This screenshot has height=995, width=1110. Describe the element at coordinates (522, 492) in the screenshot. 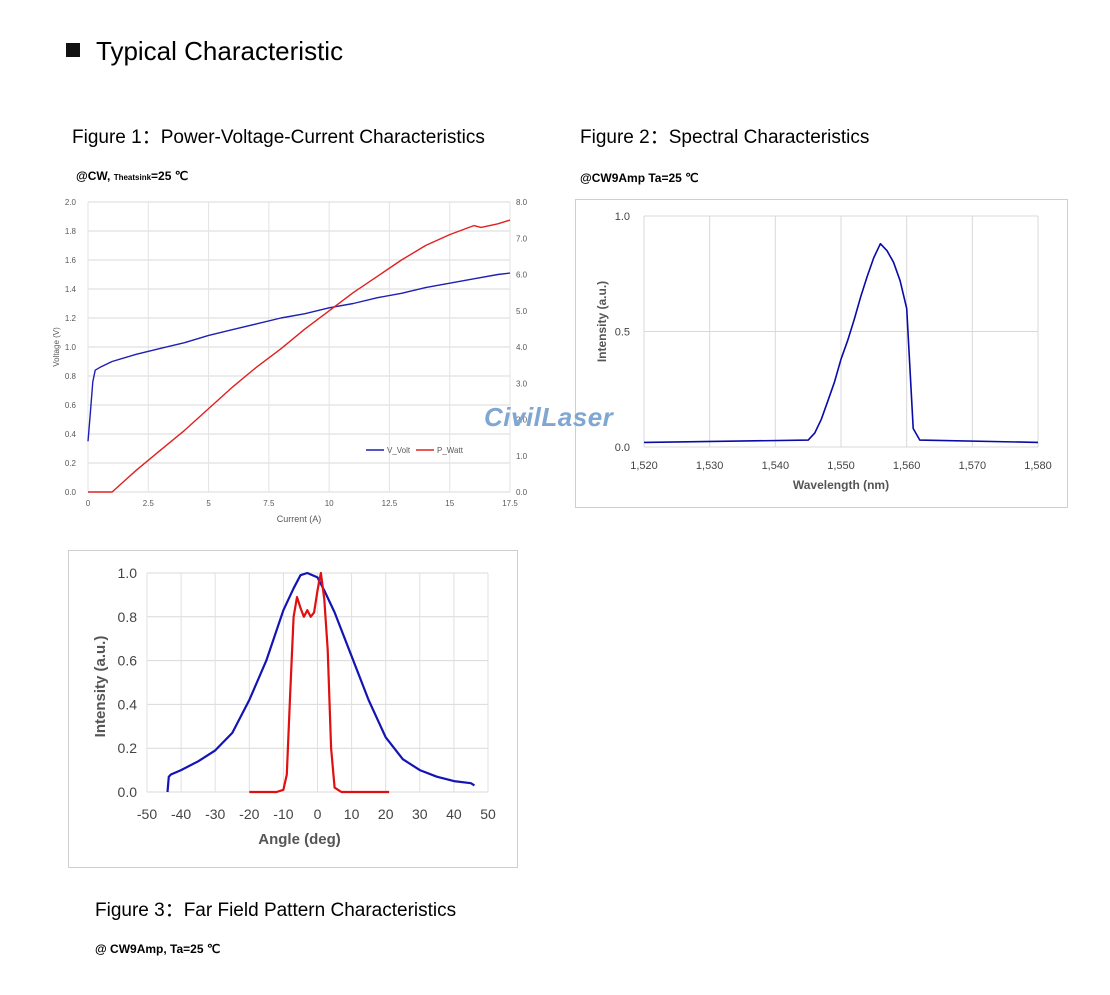

I see `fig1-y2tick-label: 0.0` at that location.